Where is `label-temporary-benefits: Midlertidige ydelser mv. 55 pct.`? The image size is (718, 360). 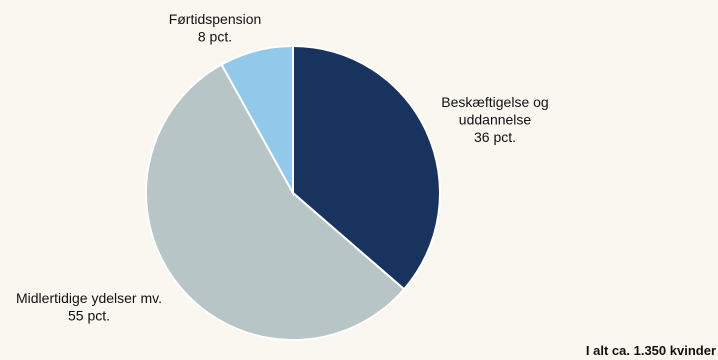
label-temporary-benefits: Midlertidige ydelser mv. 55 pct. is located at coordinates (89, 307).